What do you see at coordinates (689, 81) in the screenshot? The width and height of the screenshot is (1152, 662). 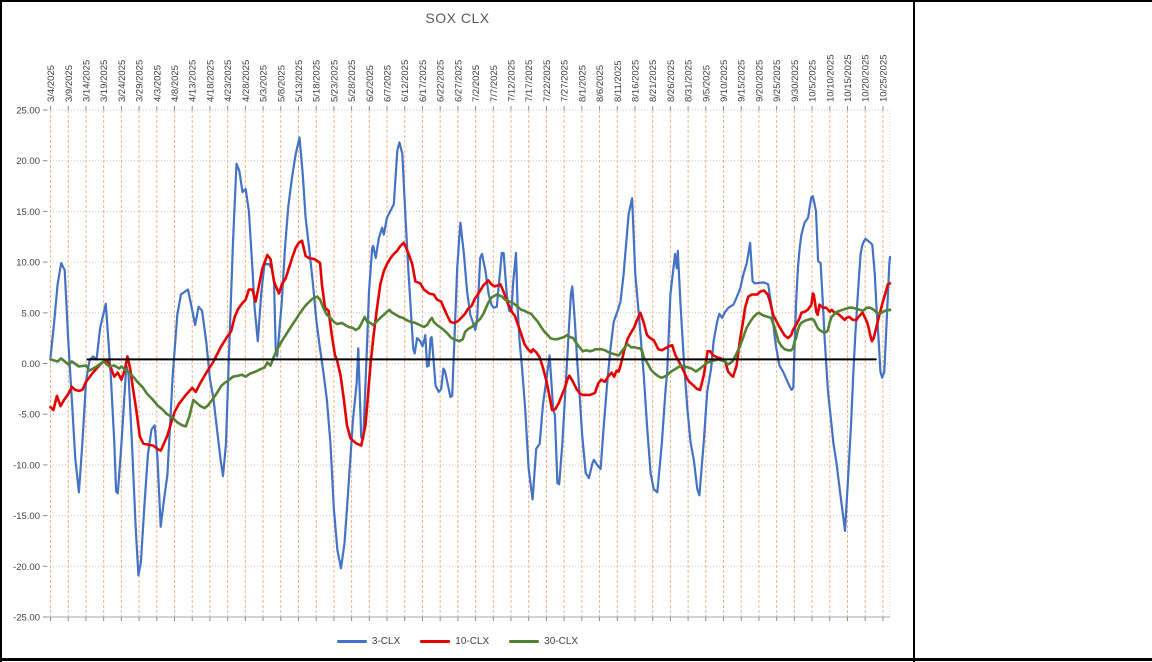 I see `x-tick-label: 8/31/2025` at bounding box center [689, 81].